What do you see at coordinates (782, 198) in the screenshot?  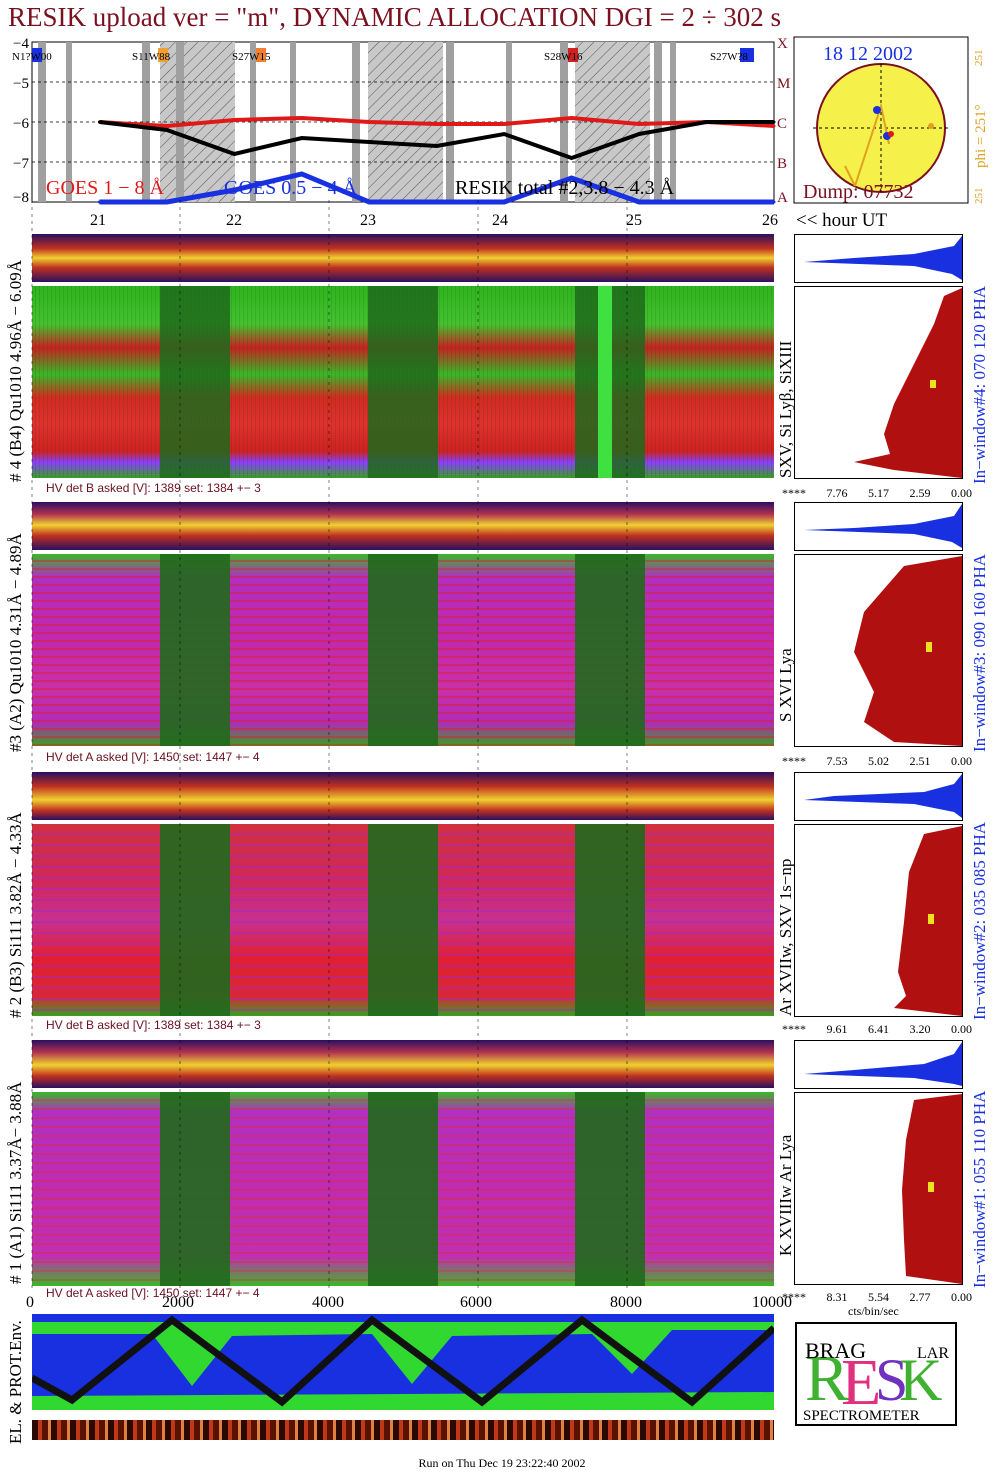 I see `class-label: A` at bounding box center [782, 198].